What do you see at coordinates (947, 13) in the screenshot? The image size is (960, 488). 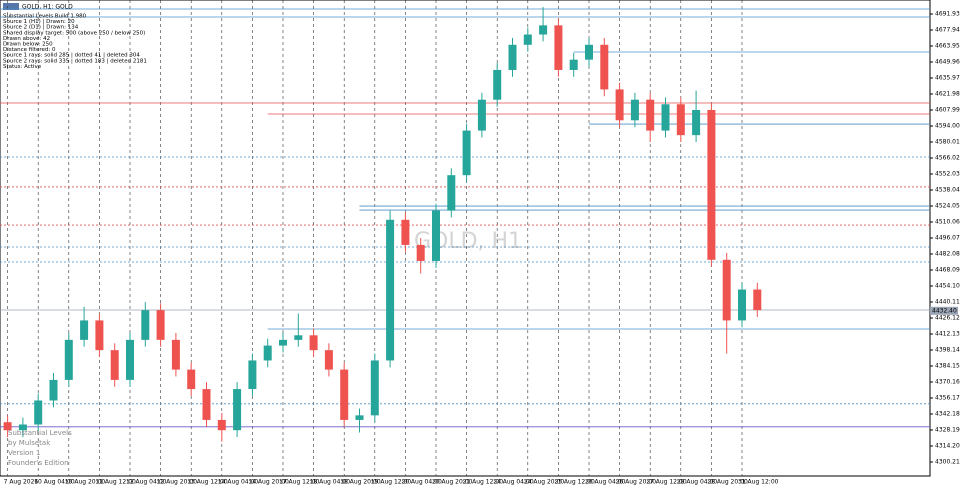 I see `y-tick-label: 4691.93` at bounding box center [947, 13].